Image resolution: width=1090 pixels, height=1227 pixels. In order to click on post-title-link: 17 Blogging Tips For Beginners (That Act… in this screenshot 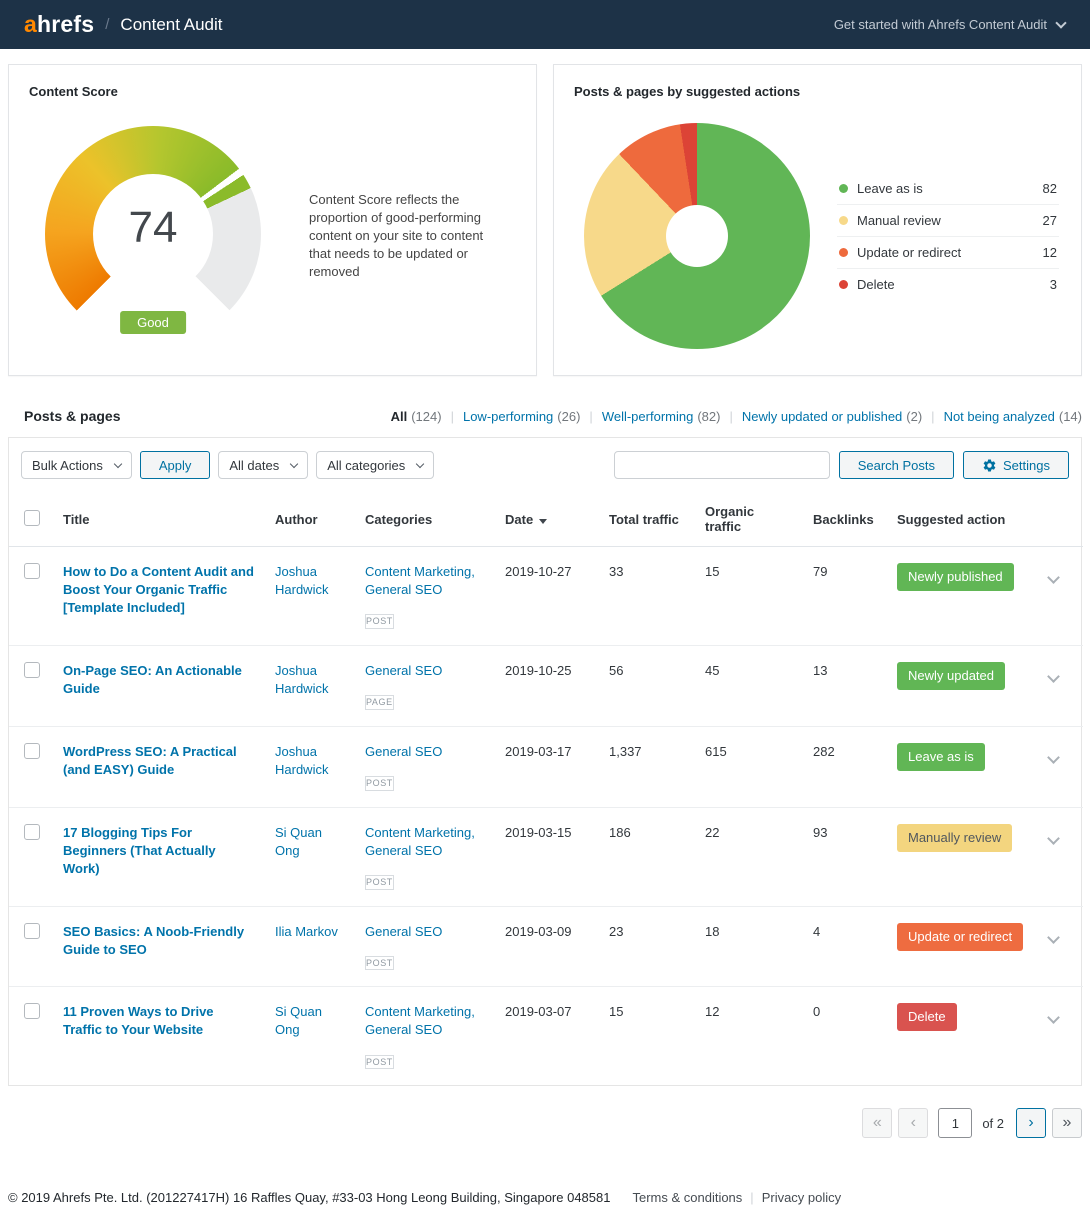, I will do `click(139, 850)`.